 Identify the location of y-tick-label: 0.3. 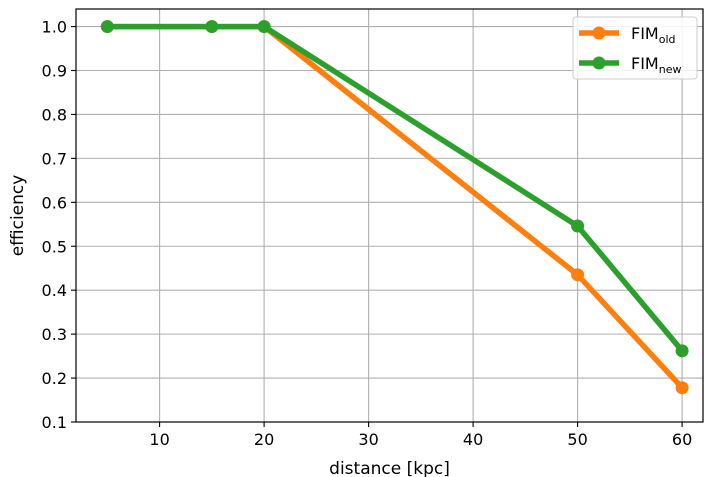
(54, 334).